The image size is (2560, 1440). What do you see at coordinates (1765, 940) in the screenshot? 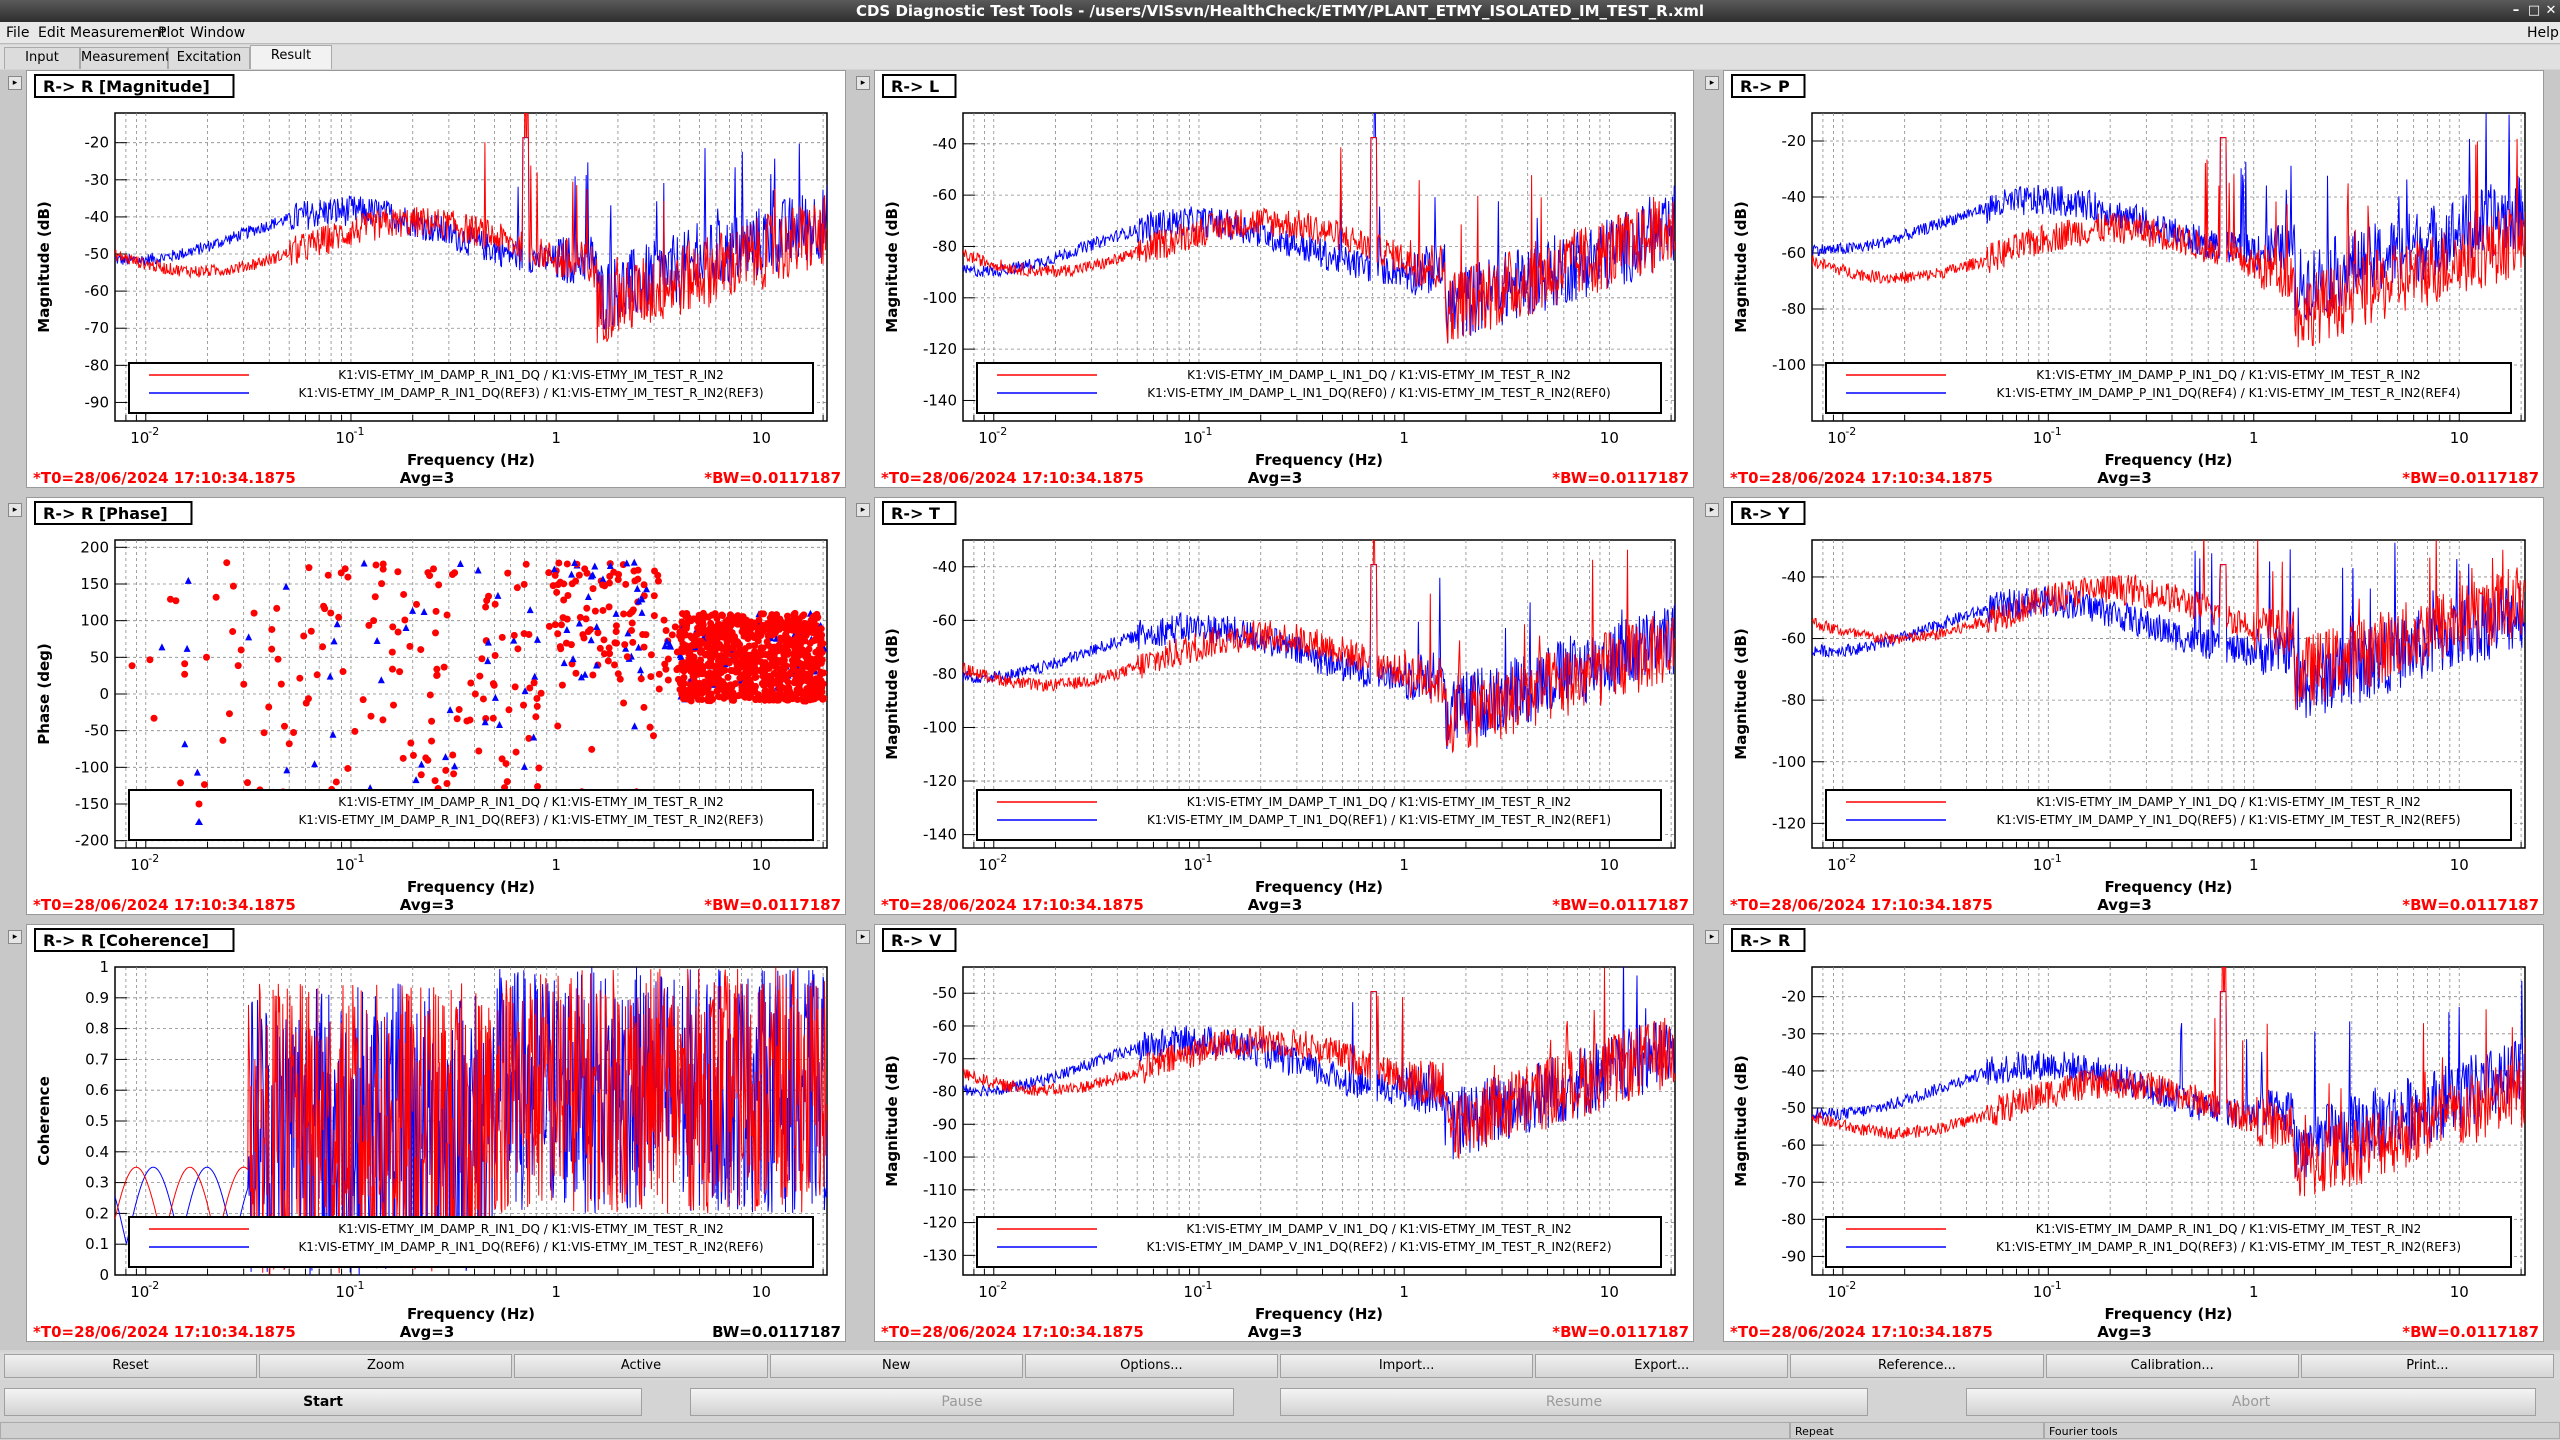
I see `panel-title: R-> R` at bounding box center [1765, 940].